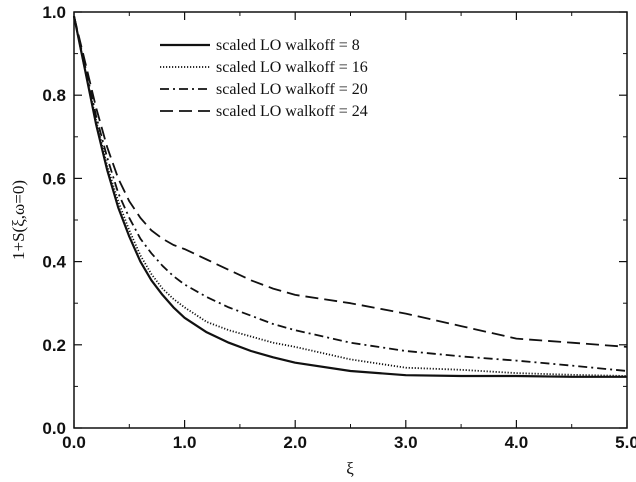 Image resolution: width=636 pixels, height=482 pixels. What do you see at coordinates (54, 345) in the screenshot?
I see `y-tick-label: 0.2` at bounding box center [54, 345].